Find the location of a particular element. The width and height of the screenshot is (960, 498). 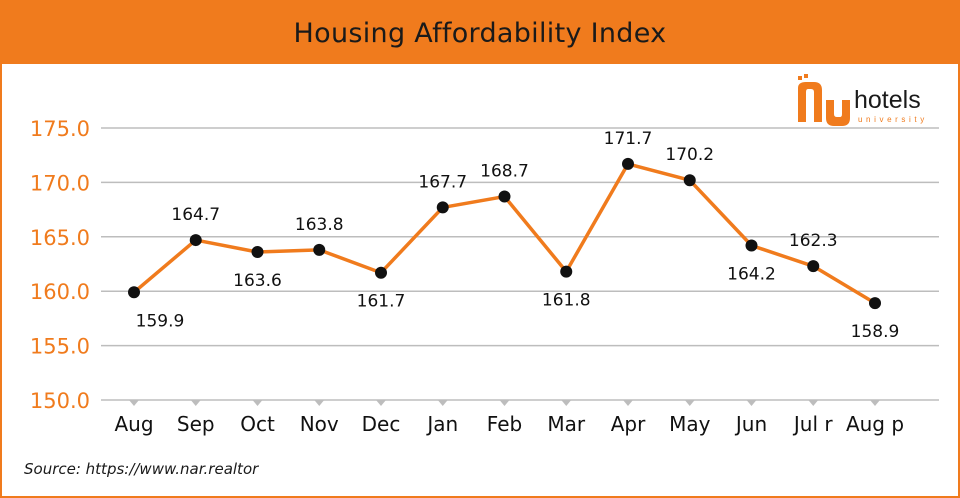

x-tick-label: Nov is located at coordinates (319, 424).